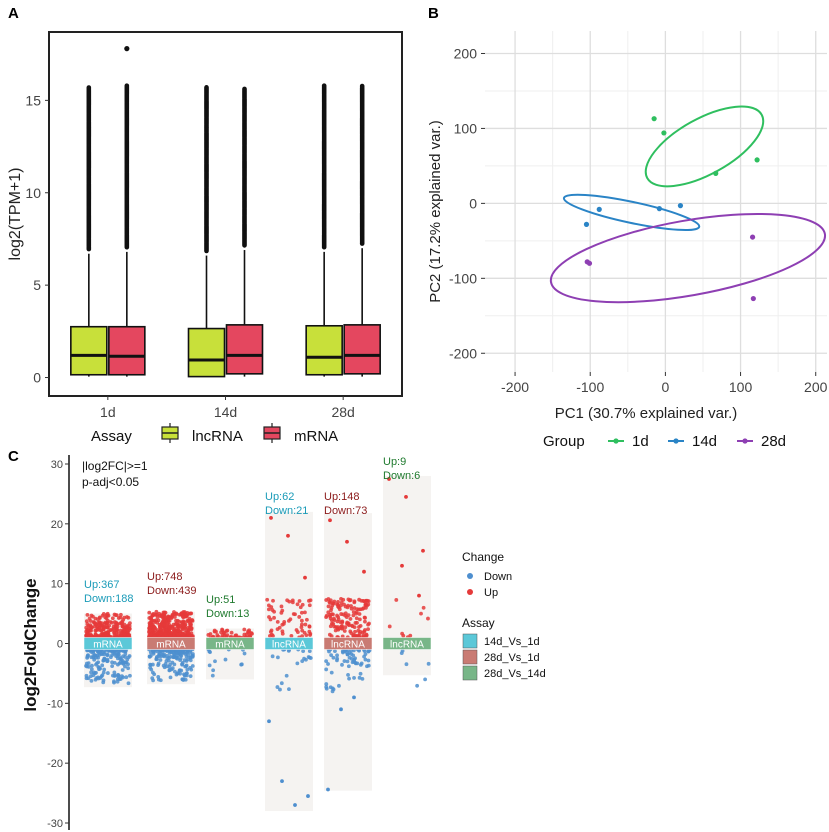 The image size is (829, 832). What do you see at coordinates (616, 441) in the screenshot?
I see `legend-key-dot-1d` at bounding box center [616, 441].